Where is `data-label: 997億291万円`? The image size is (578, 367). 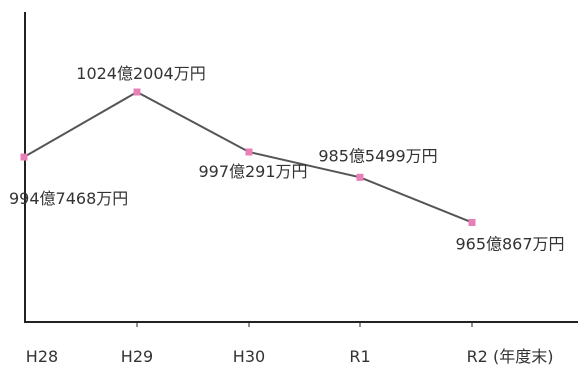 data-label: 997億291万円 is located at coordinates (252, 171).